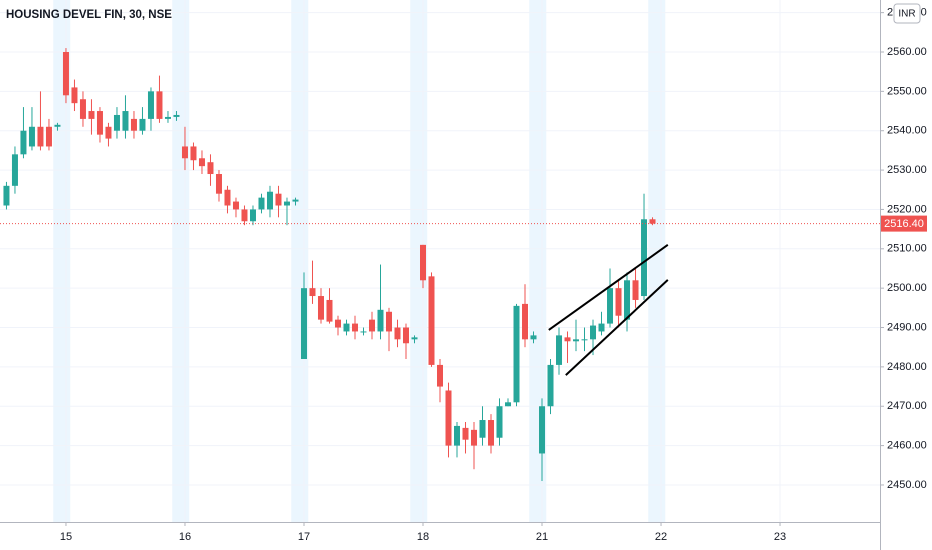  I want to click on y-tick-label: 2470.00, so click(907, 406).